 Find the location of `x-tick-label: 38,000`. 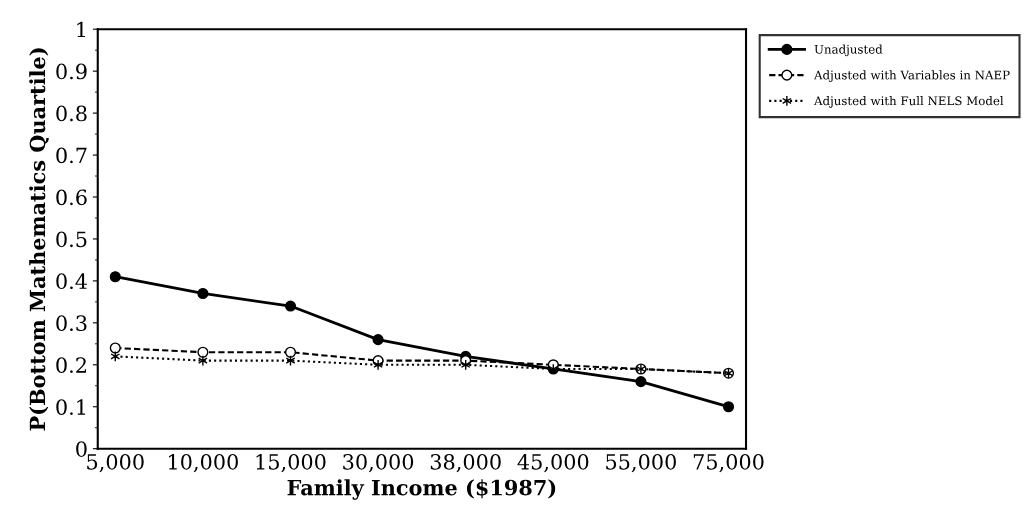

x-tick-label: 38,000 is located at coordinates (465, 463).